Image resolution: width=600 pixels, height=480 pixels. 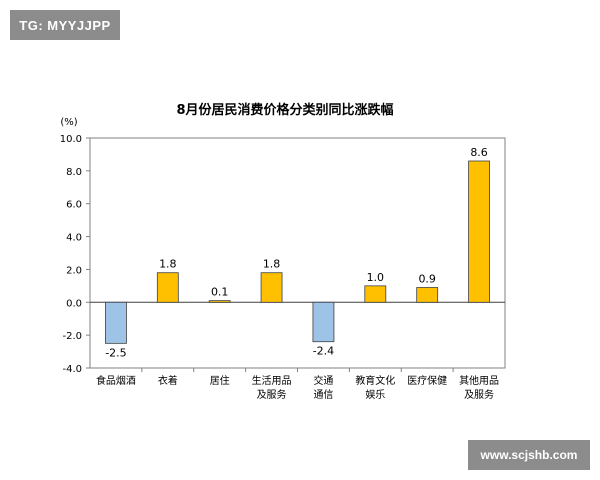 I want to click on y-tick-label: 6.0, so click(x=74, y=205).